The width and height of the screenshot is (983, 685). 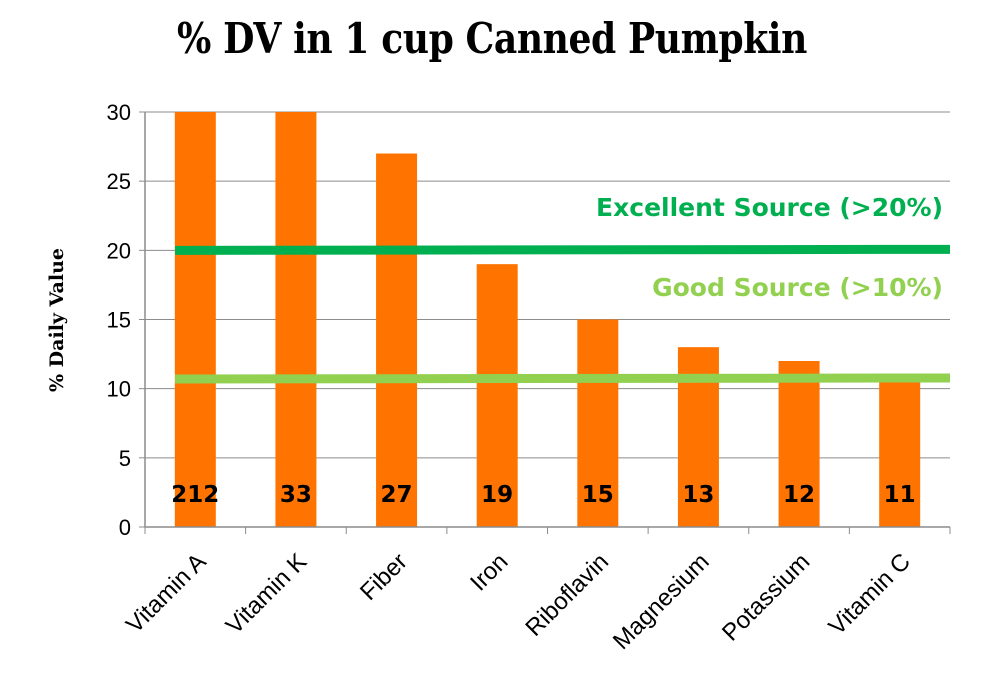 What do you see at coordinates (698, 495) in the screenshot?
I see `data-label: 13` at bounding box center [698, 495].